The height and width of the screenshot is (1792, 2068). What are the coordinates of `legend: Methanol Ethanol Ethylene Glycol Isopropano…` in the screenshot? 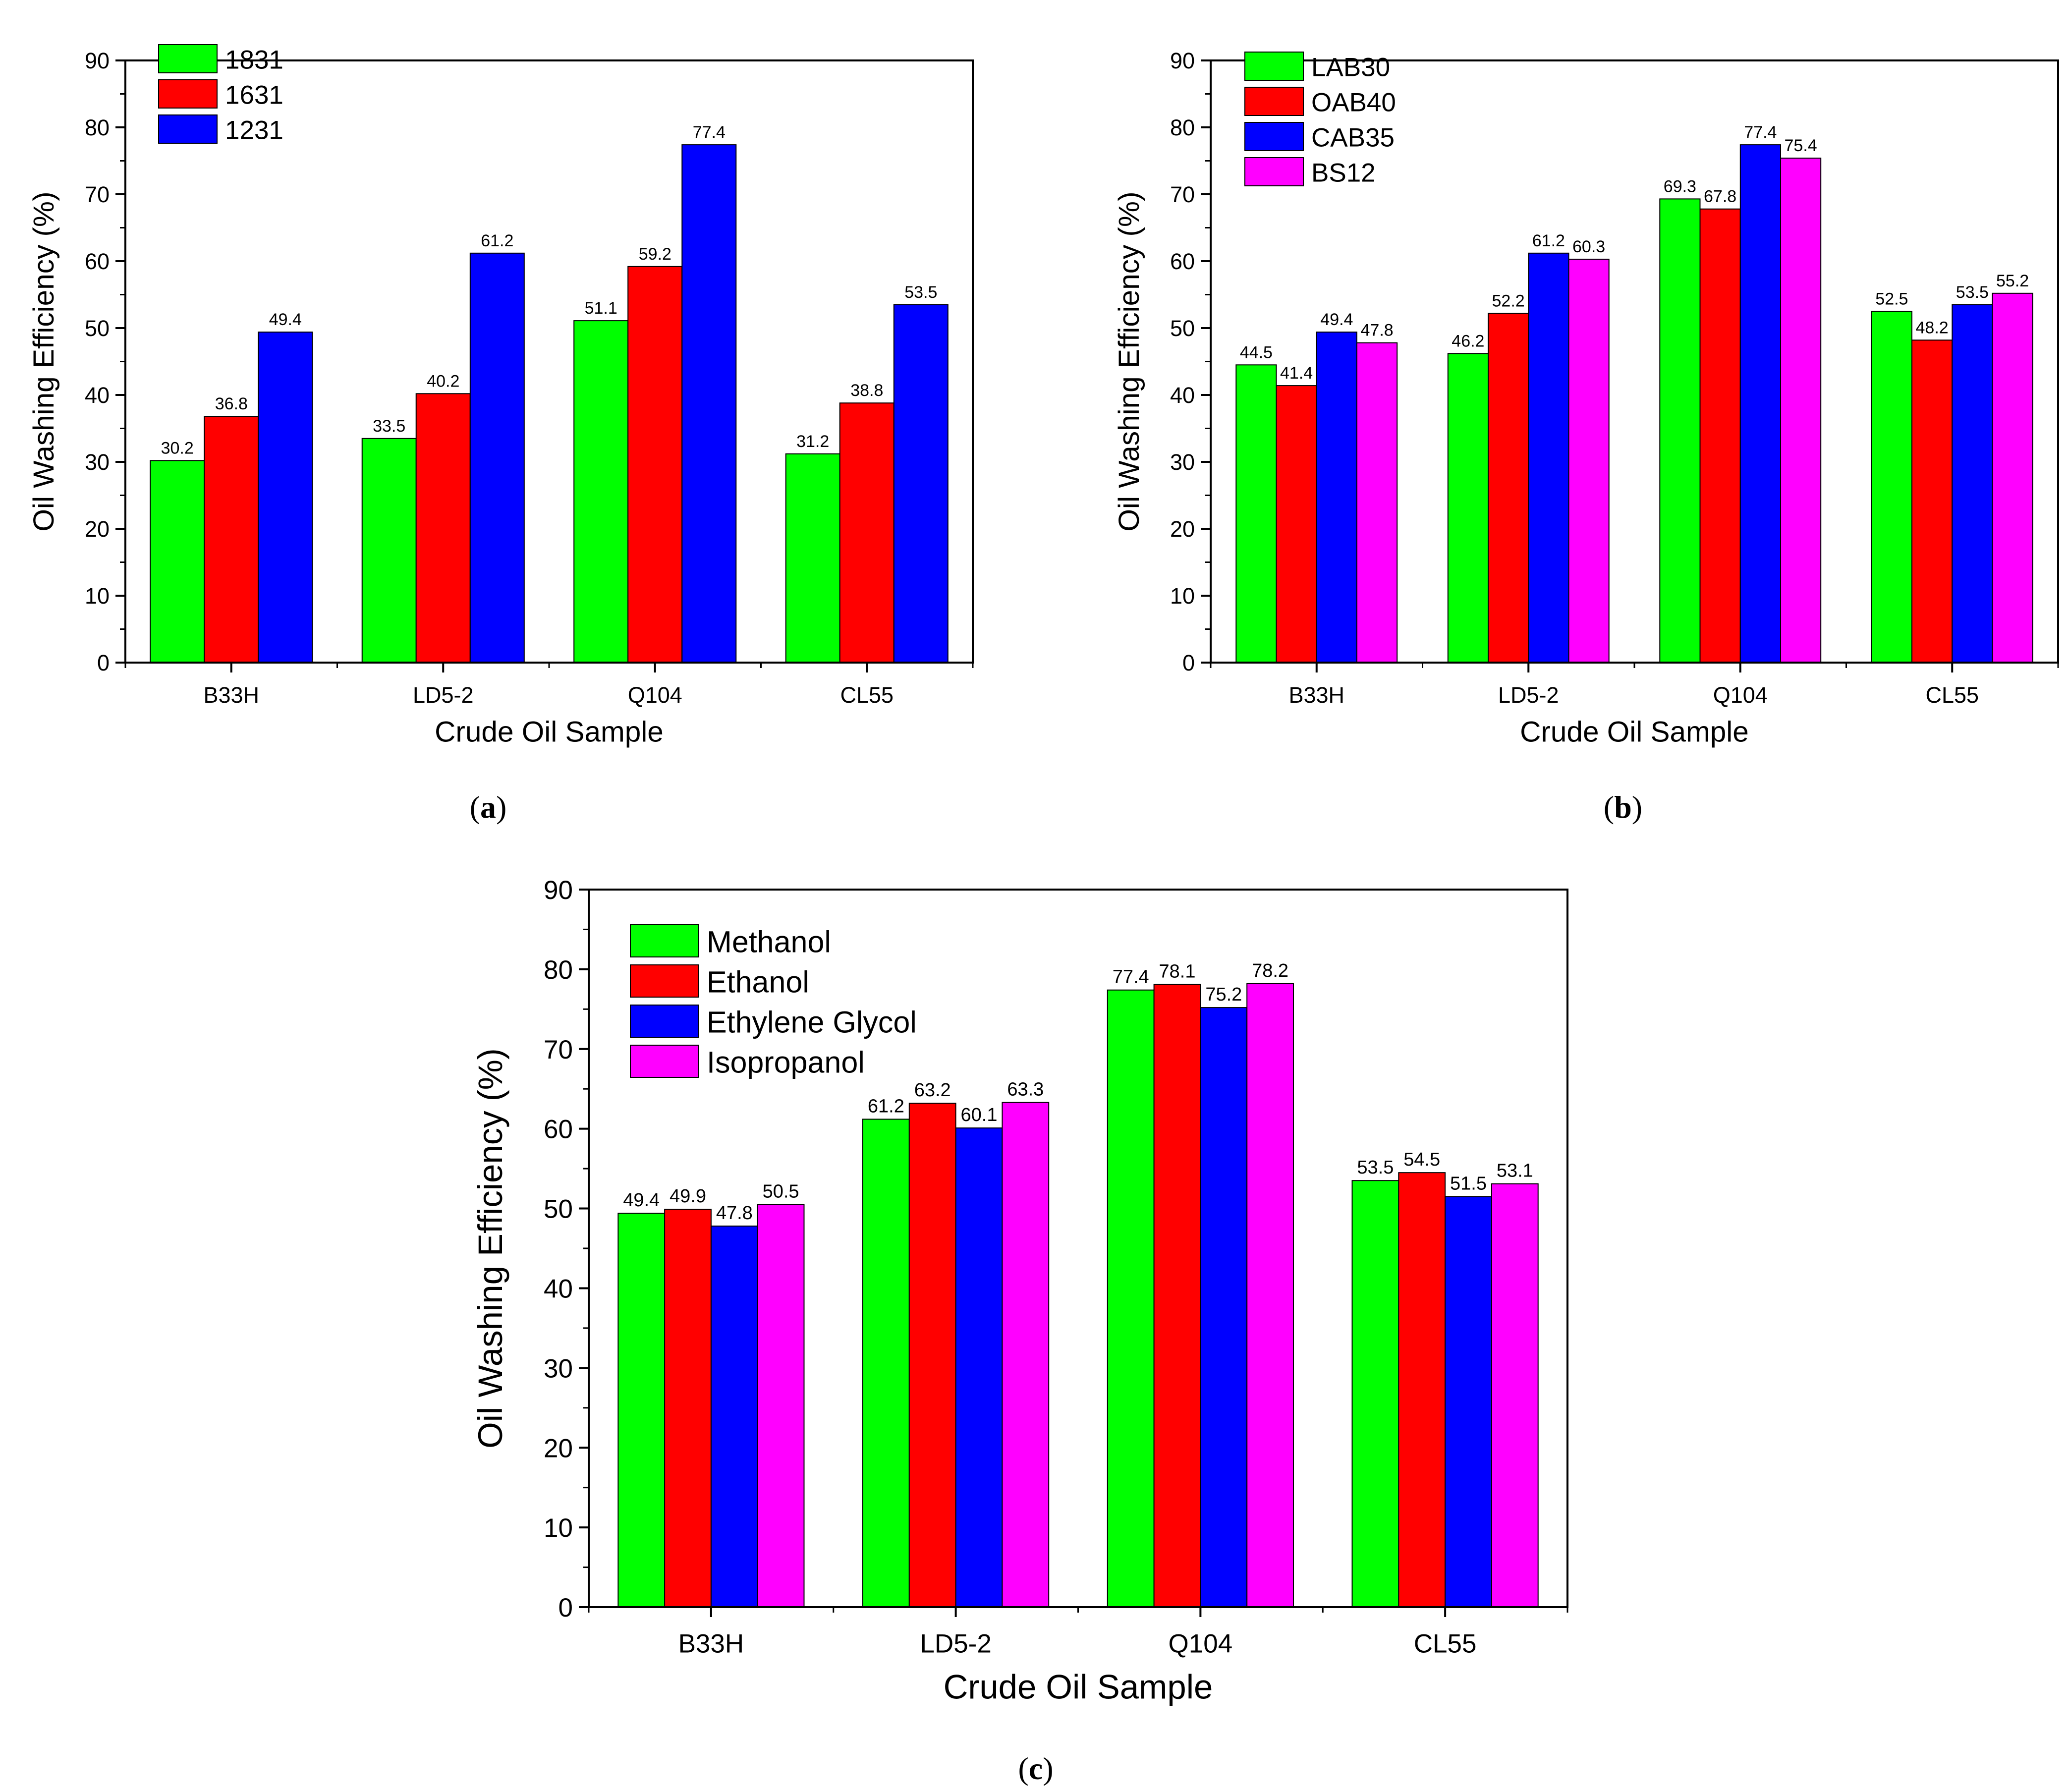 It's located at (773, 1001).